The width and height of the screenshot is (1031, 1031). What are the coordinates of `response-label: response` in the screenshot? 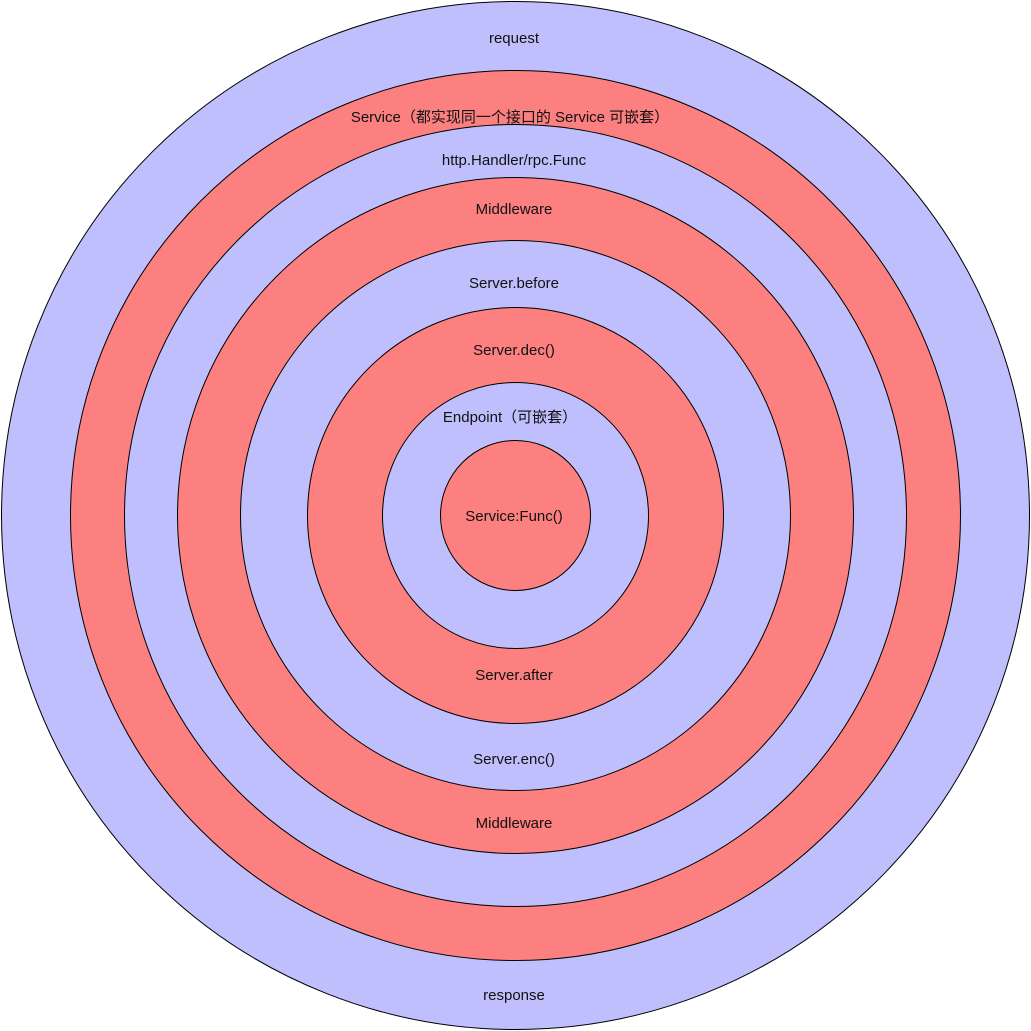 It's located at (514, 995).